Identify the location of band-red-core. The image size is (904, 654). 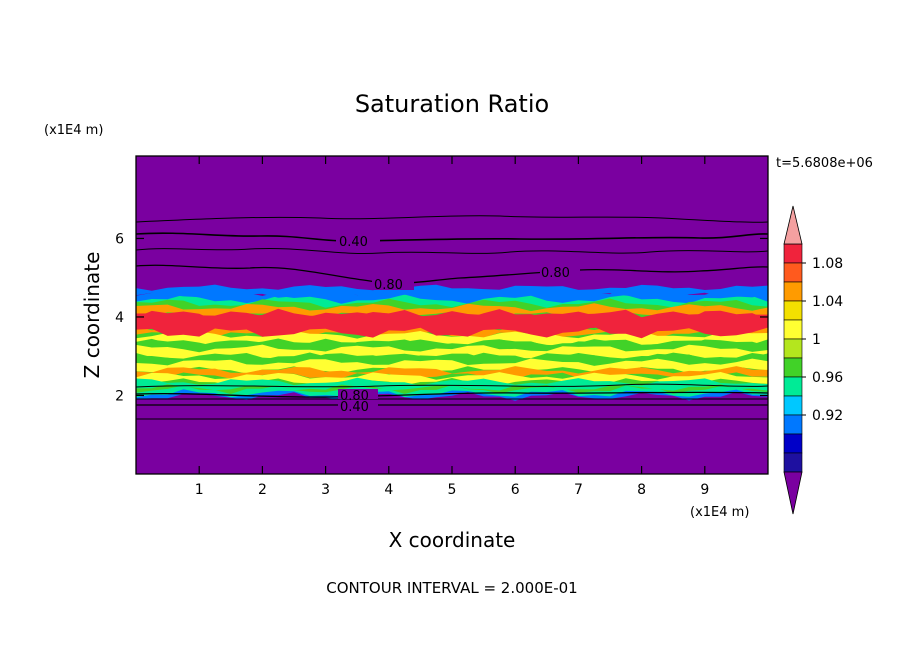
(452, 323).